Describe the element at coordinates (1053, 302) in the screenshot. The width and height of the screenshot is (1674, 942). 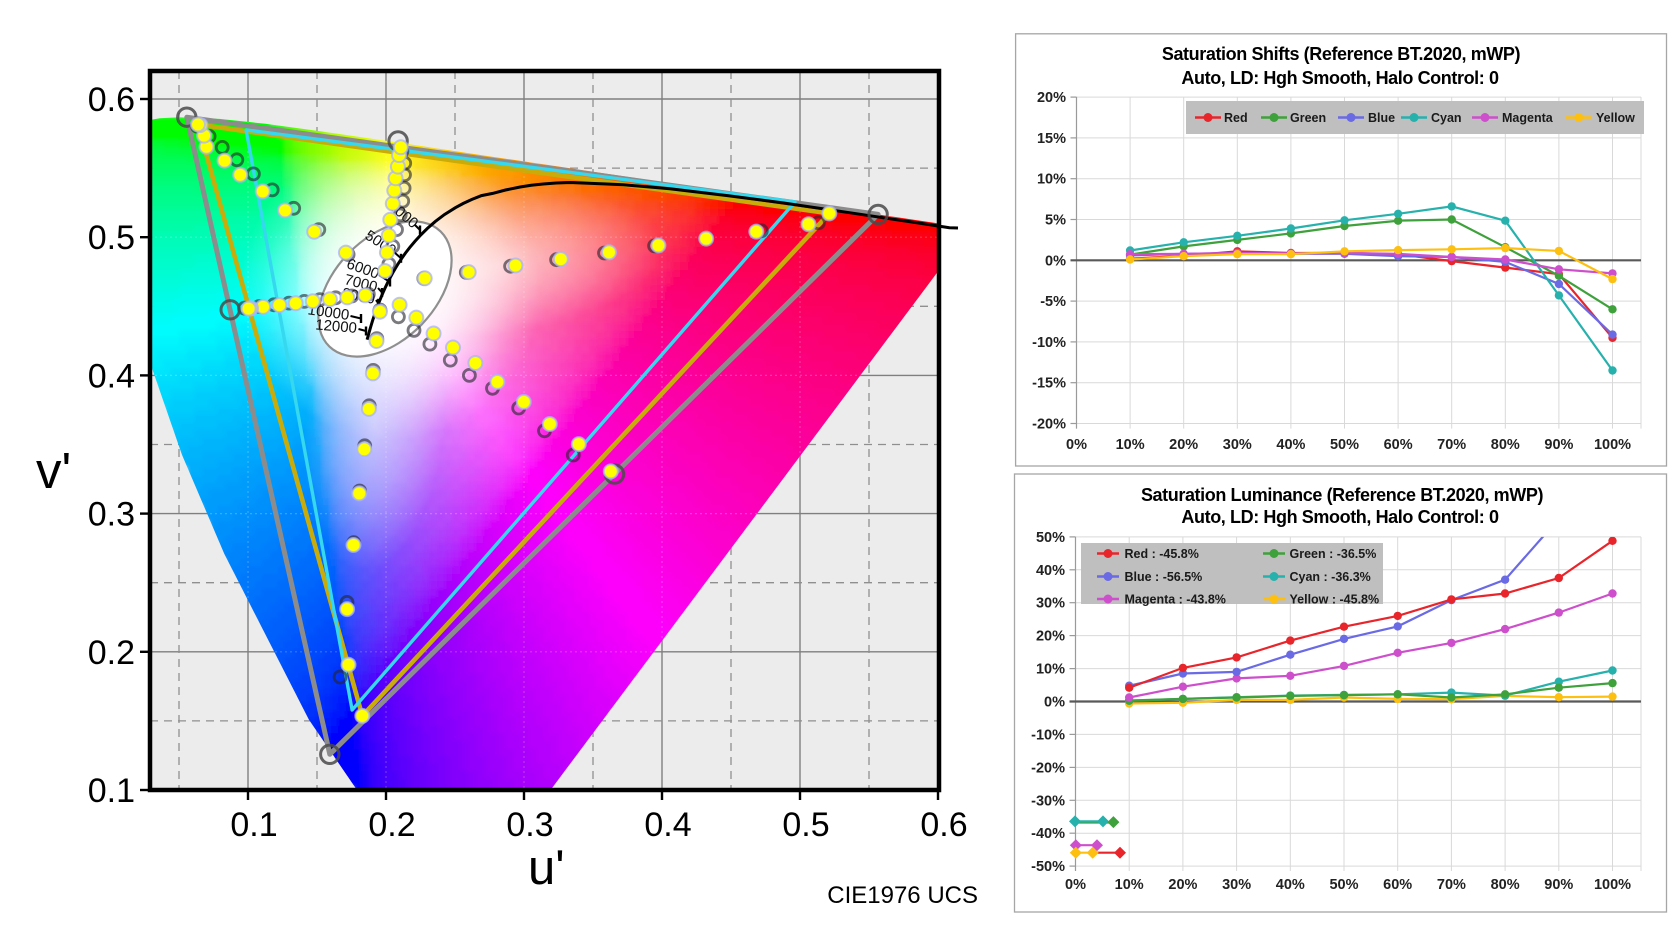
I see `svg-text: -5%` at that location.